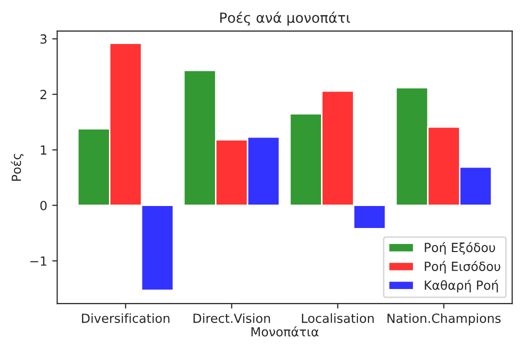  Describe the element at coordinates (43, 95) in the screenshot. I see `y-tick-label: 2` at that location.